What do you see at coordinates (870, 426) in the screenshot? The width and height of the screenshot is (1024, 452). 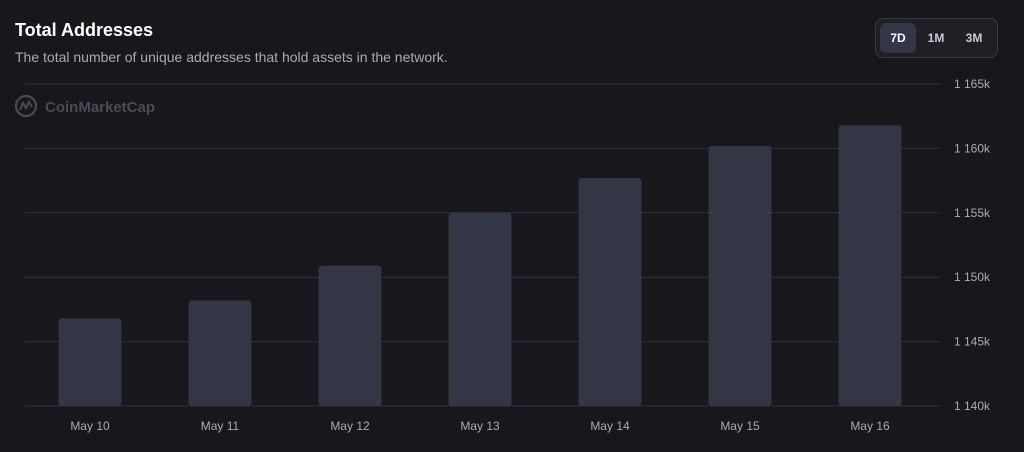 I see `x-tick-label: May 16` at bounding box center [870, 426].